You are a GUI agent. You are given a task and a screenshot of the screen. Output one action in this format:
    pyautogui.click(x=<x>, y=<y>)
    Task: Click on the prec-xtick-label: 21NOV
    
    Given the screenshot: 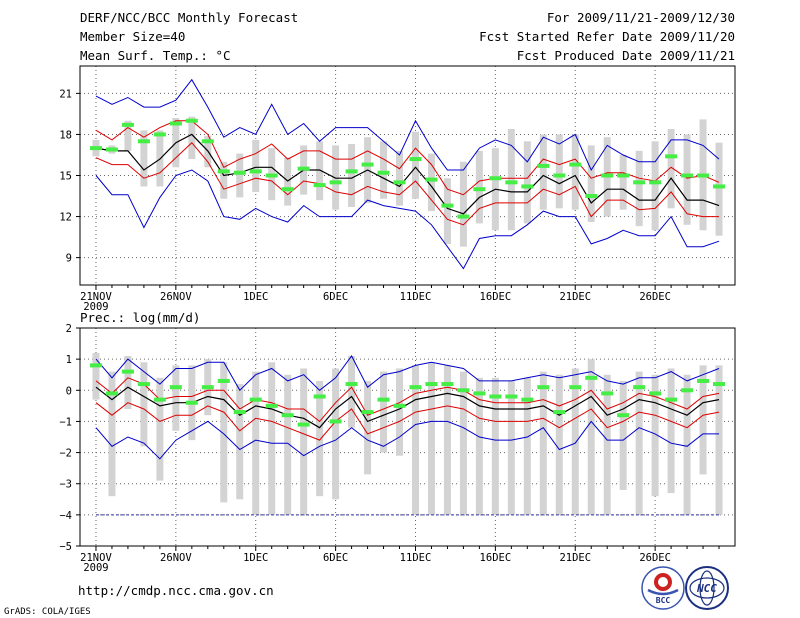 What is the action you would take?
    pyautogui.click(x=96, y=558)
    